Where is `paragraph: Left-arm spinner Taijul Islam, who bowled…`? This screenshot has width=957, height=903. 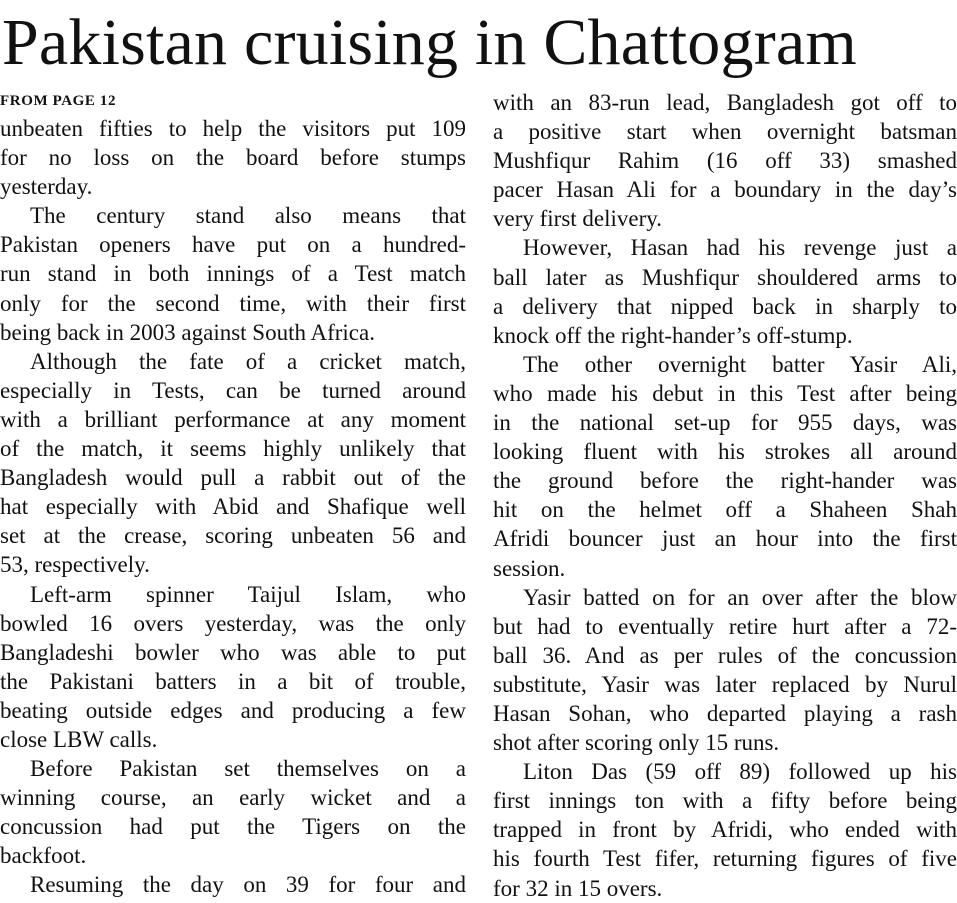
paragraph: Left-arm spinner Taijul Islam, who bowled… is located at coordinates (233, 667).